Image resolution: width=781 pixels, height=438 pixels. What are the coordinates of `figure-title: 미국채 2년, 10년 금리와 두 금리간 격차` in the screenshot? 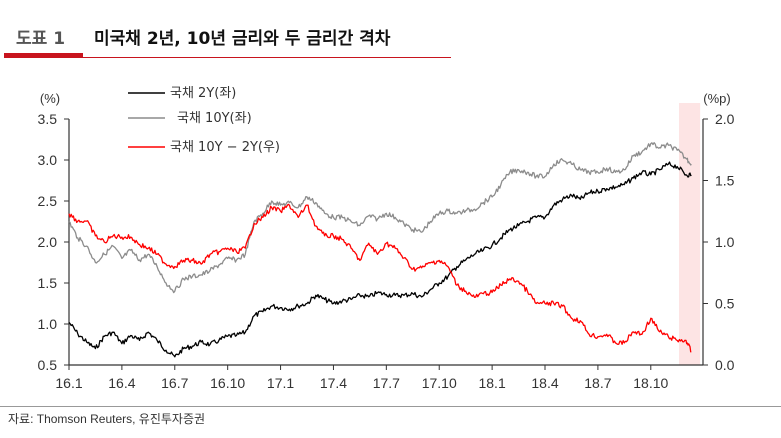 It's located at (242, 39).